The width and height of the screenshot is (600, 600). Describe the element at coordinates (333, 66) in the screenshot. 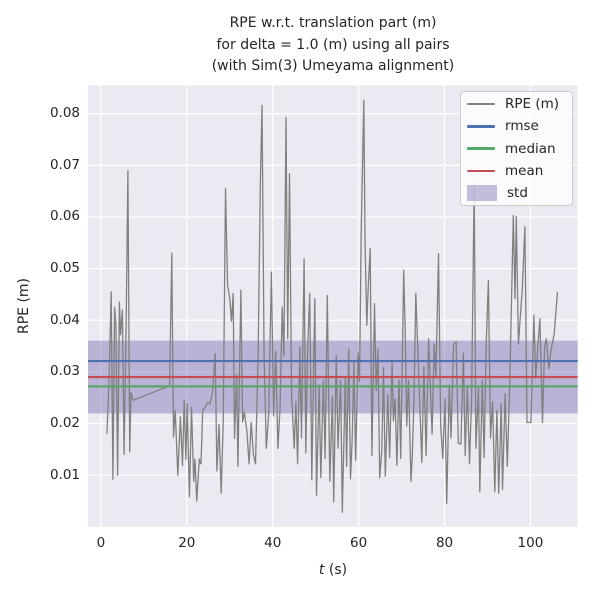

I see `title-line-3: (with Sim(3) Umeyama alignment)` at that location.